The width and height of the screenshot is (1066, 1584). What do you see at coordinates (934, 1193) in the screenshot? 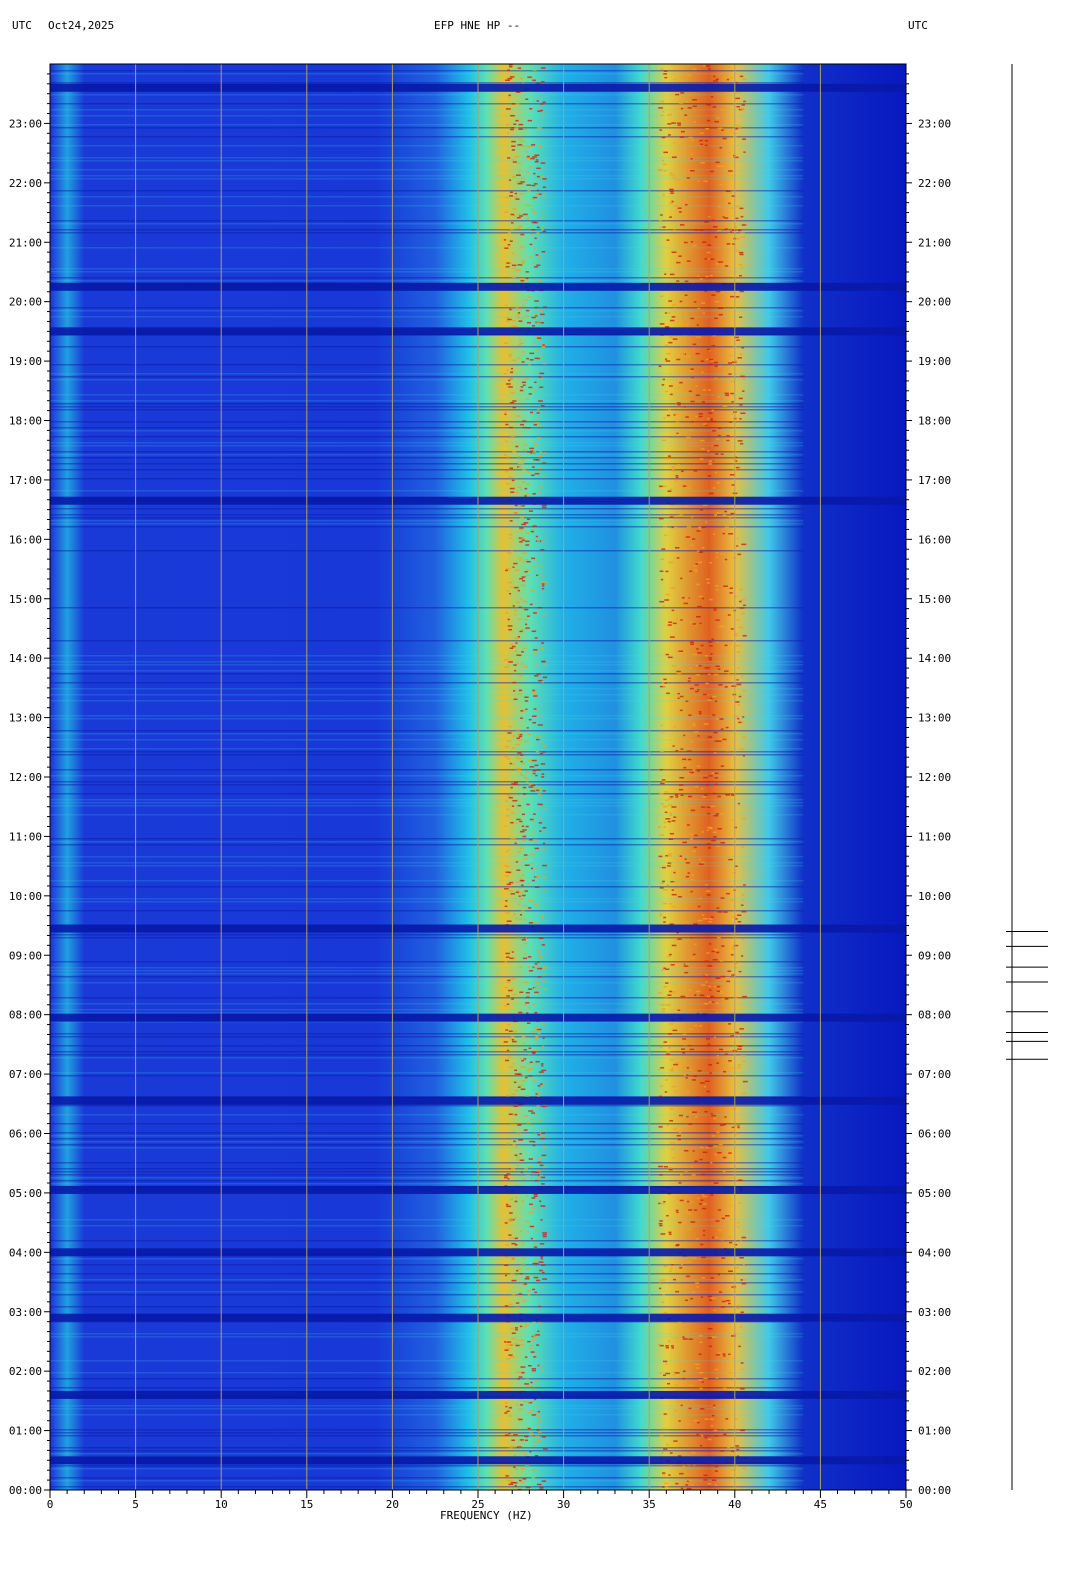
I see `y-tick-label-right-5: 05:00` at bounding box center [934, 1193].